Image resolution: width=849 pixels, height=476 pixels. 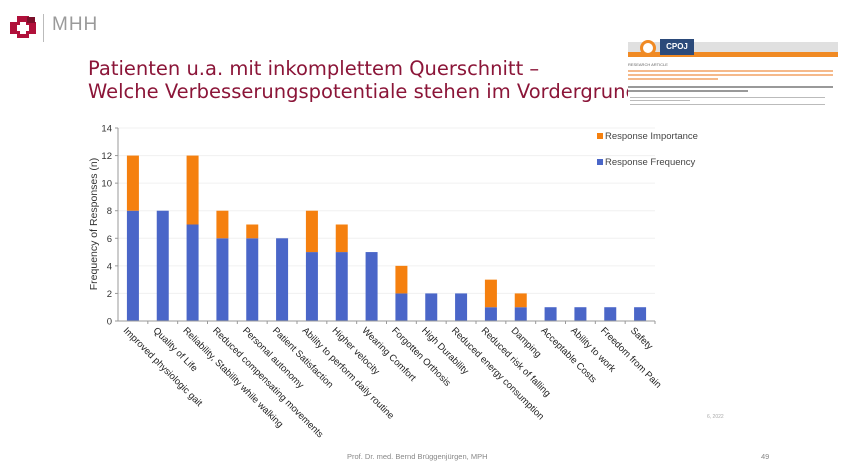 I want to click on y-tick-label: 0, so click(x=109, y=322).